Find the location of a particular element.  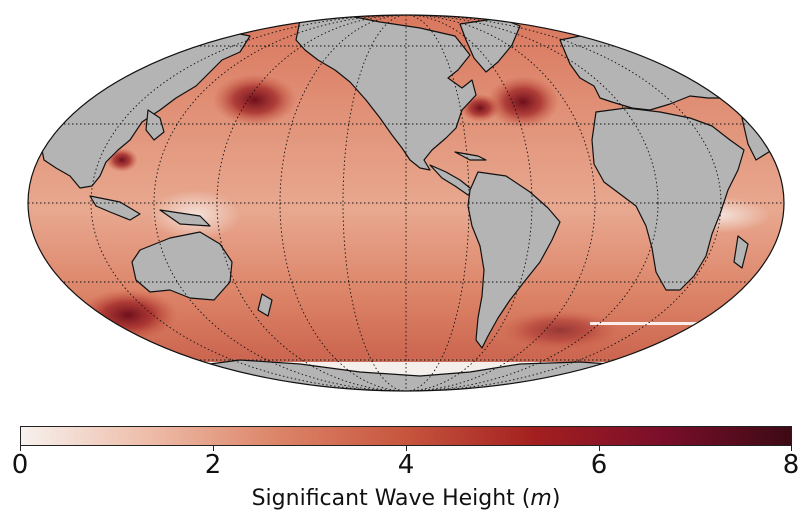

land-africa is located at coordinates (668, 199).